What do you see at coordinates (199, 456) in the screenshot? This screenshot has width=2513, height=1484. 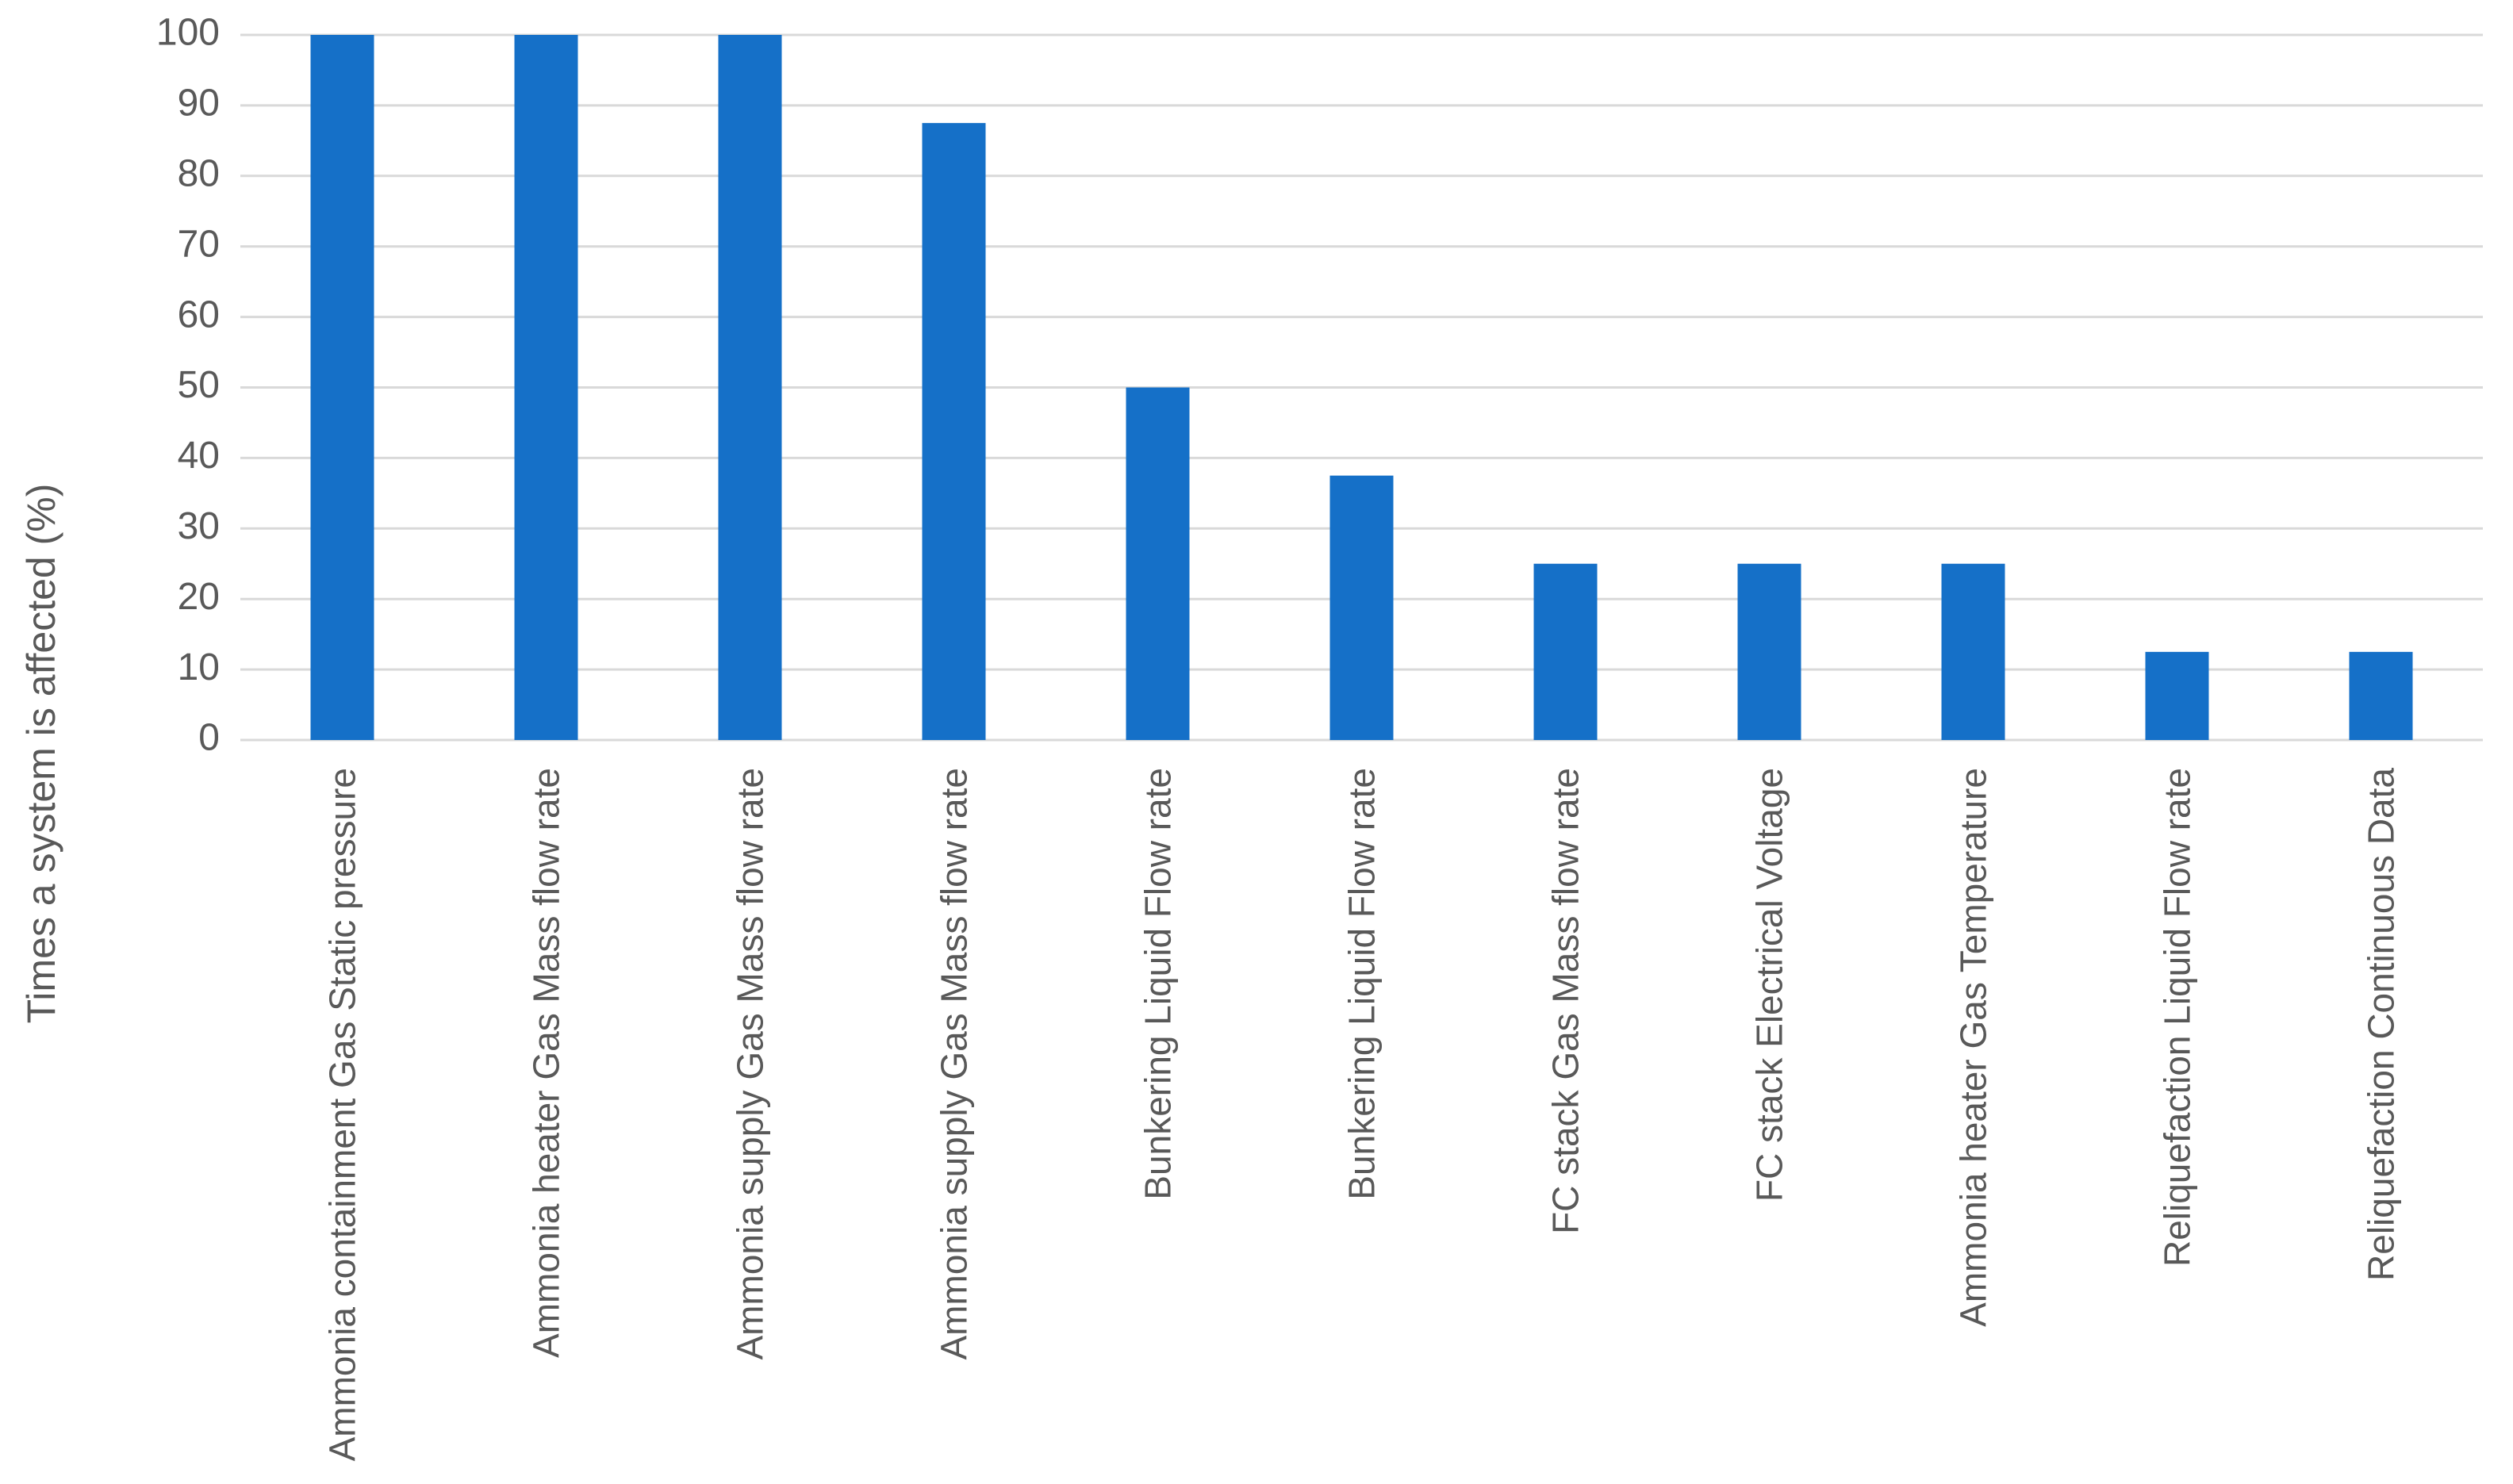 I see `y-tick-label: 40` at bounding box center [199, 456].